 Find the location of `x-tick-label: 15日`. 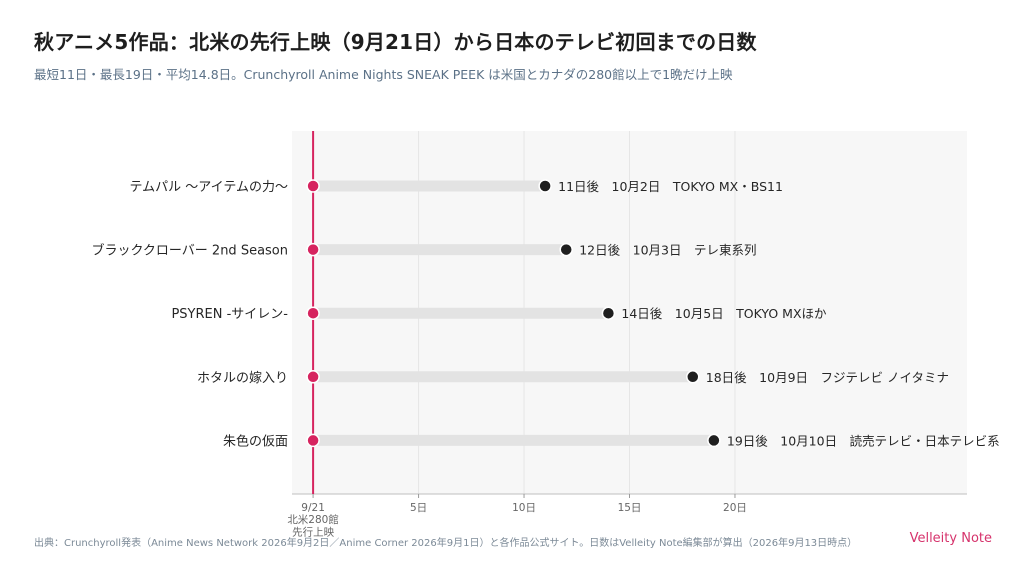

x-tick-label: 15日 is located at coordinates (630, 508).